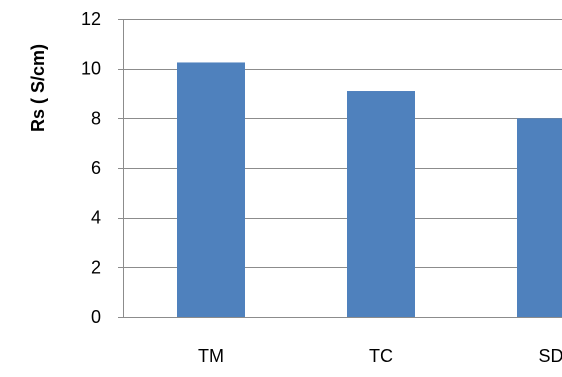 The image size is (562, 377). Describe the element at coordinates (211, 190) in the screenshot. I see `bar-tm` at that location.